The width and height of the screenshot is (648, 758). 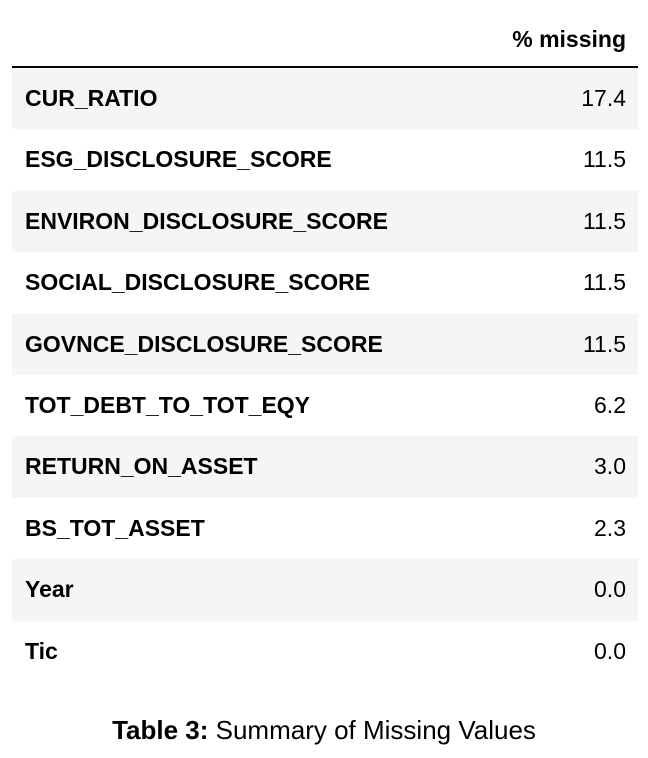 I want to click on row-label: RETURN_ON_ASSET, so click(x=141, y=466).